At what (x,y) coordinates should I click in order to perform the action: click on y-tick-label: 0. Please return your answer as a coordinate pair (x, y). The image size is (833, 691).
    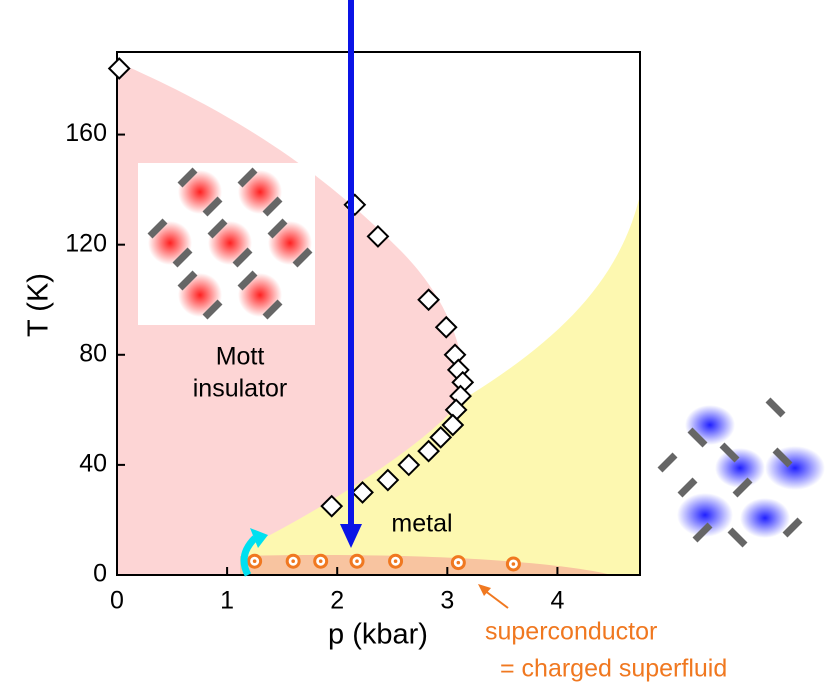
    Looking at the image, I should click on (100, 574).